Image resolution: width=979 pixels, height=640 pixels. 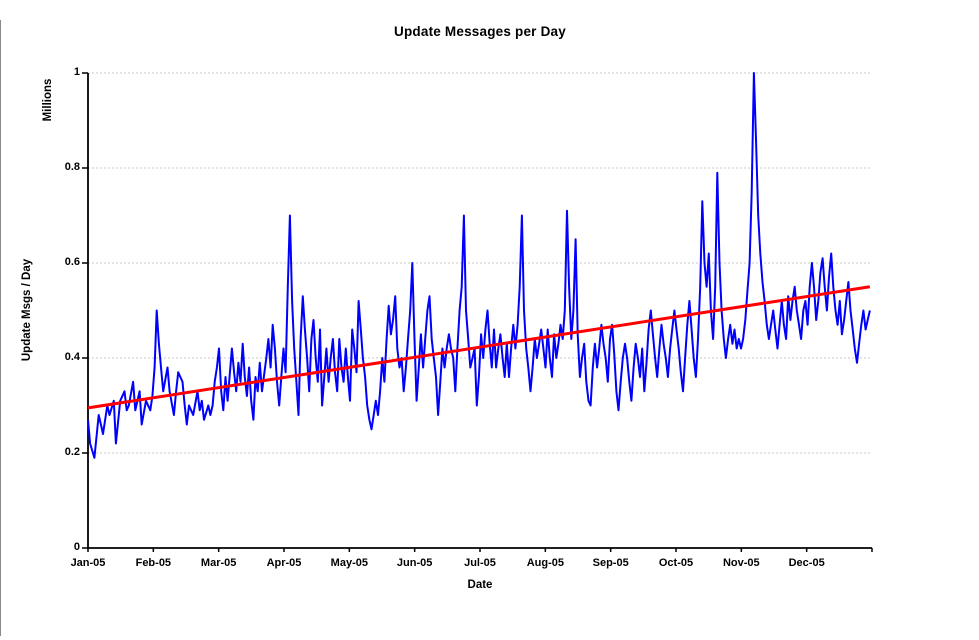 I want to click on y-tick-label-0: 0, so click(x=76, y=547).